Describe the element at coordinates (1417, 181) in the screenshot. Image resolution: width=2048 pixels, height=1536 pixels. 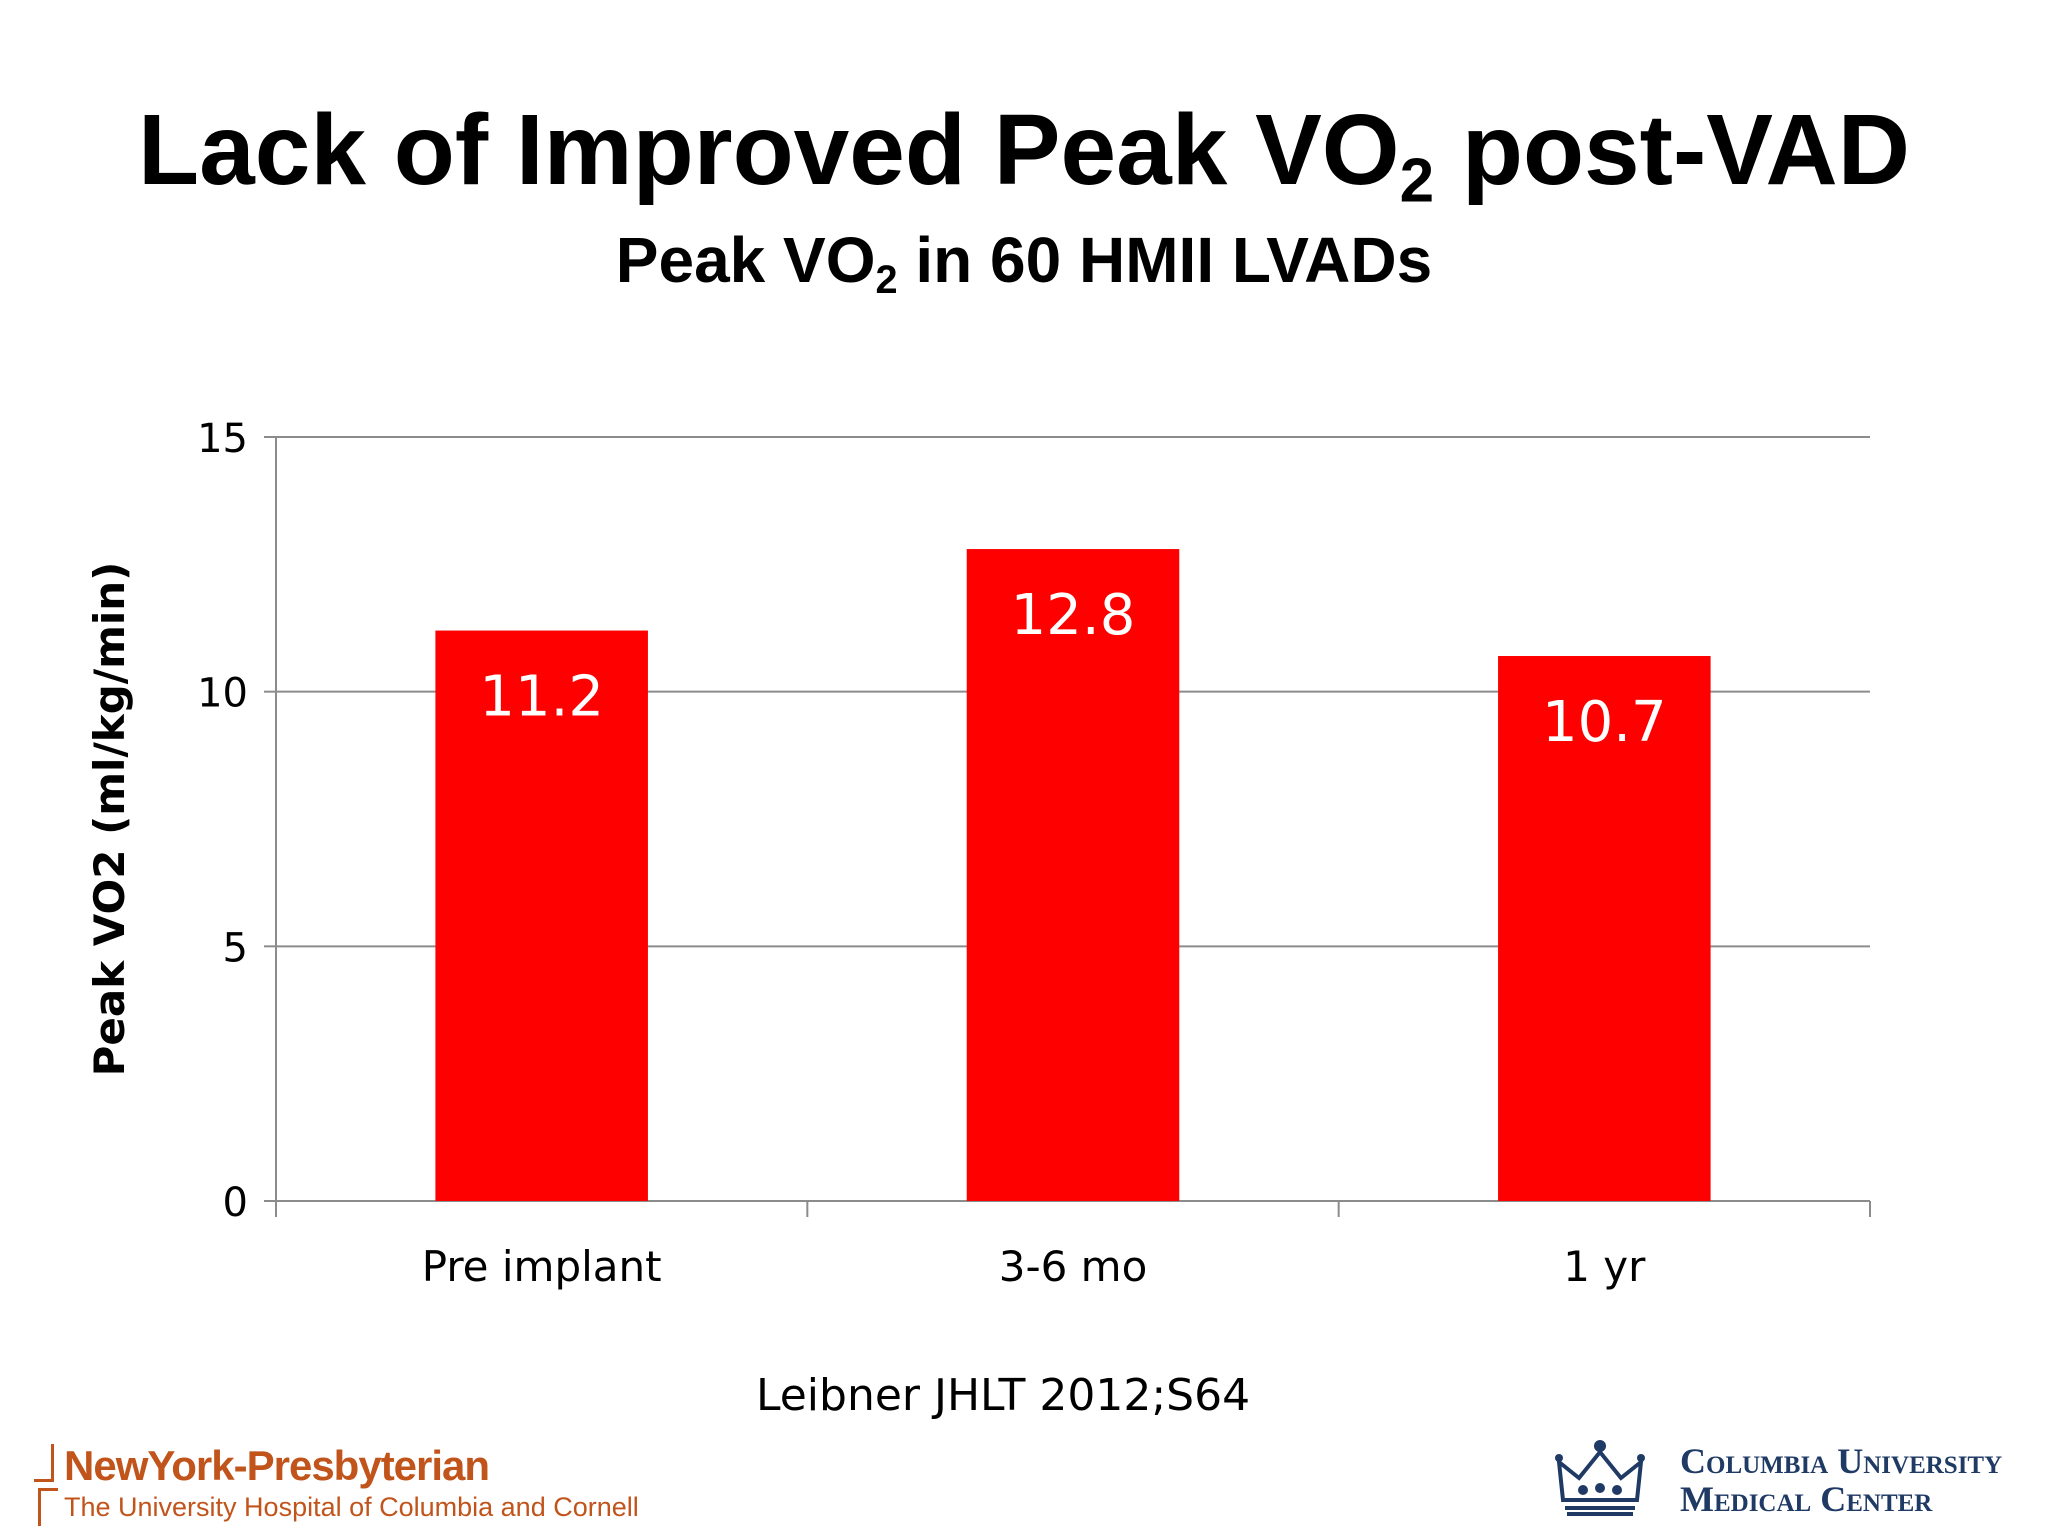
I see `slide-title-subscript: 2` at that location.